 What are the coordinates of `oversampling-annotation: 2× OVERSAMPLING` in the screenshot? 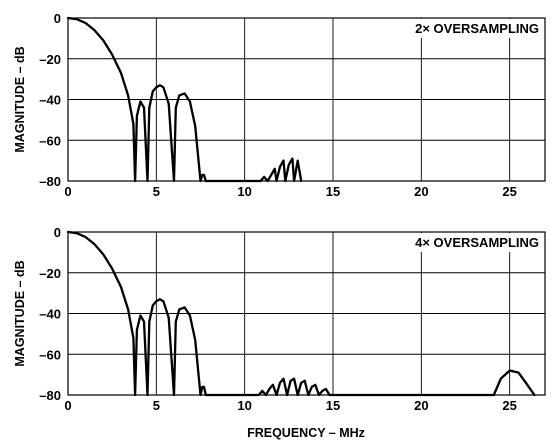 It's located at (477, 28).